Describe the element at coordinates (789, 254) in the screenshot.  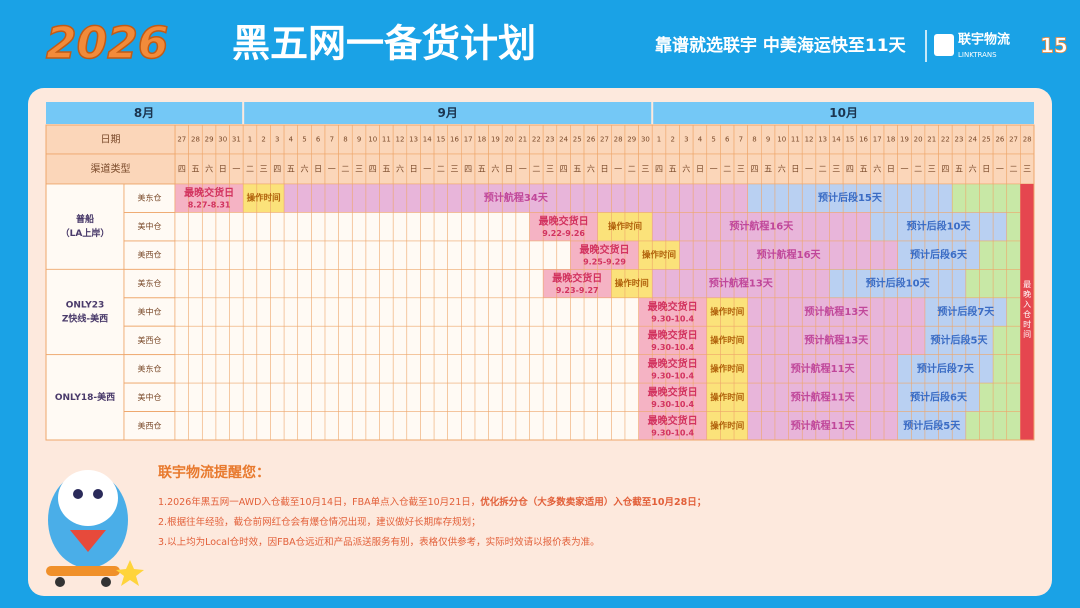
I see `segment-label: 预计航程16天` at that location.